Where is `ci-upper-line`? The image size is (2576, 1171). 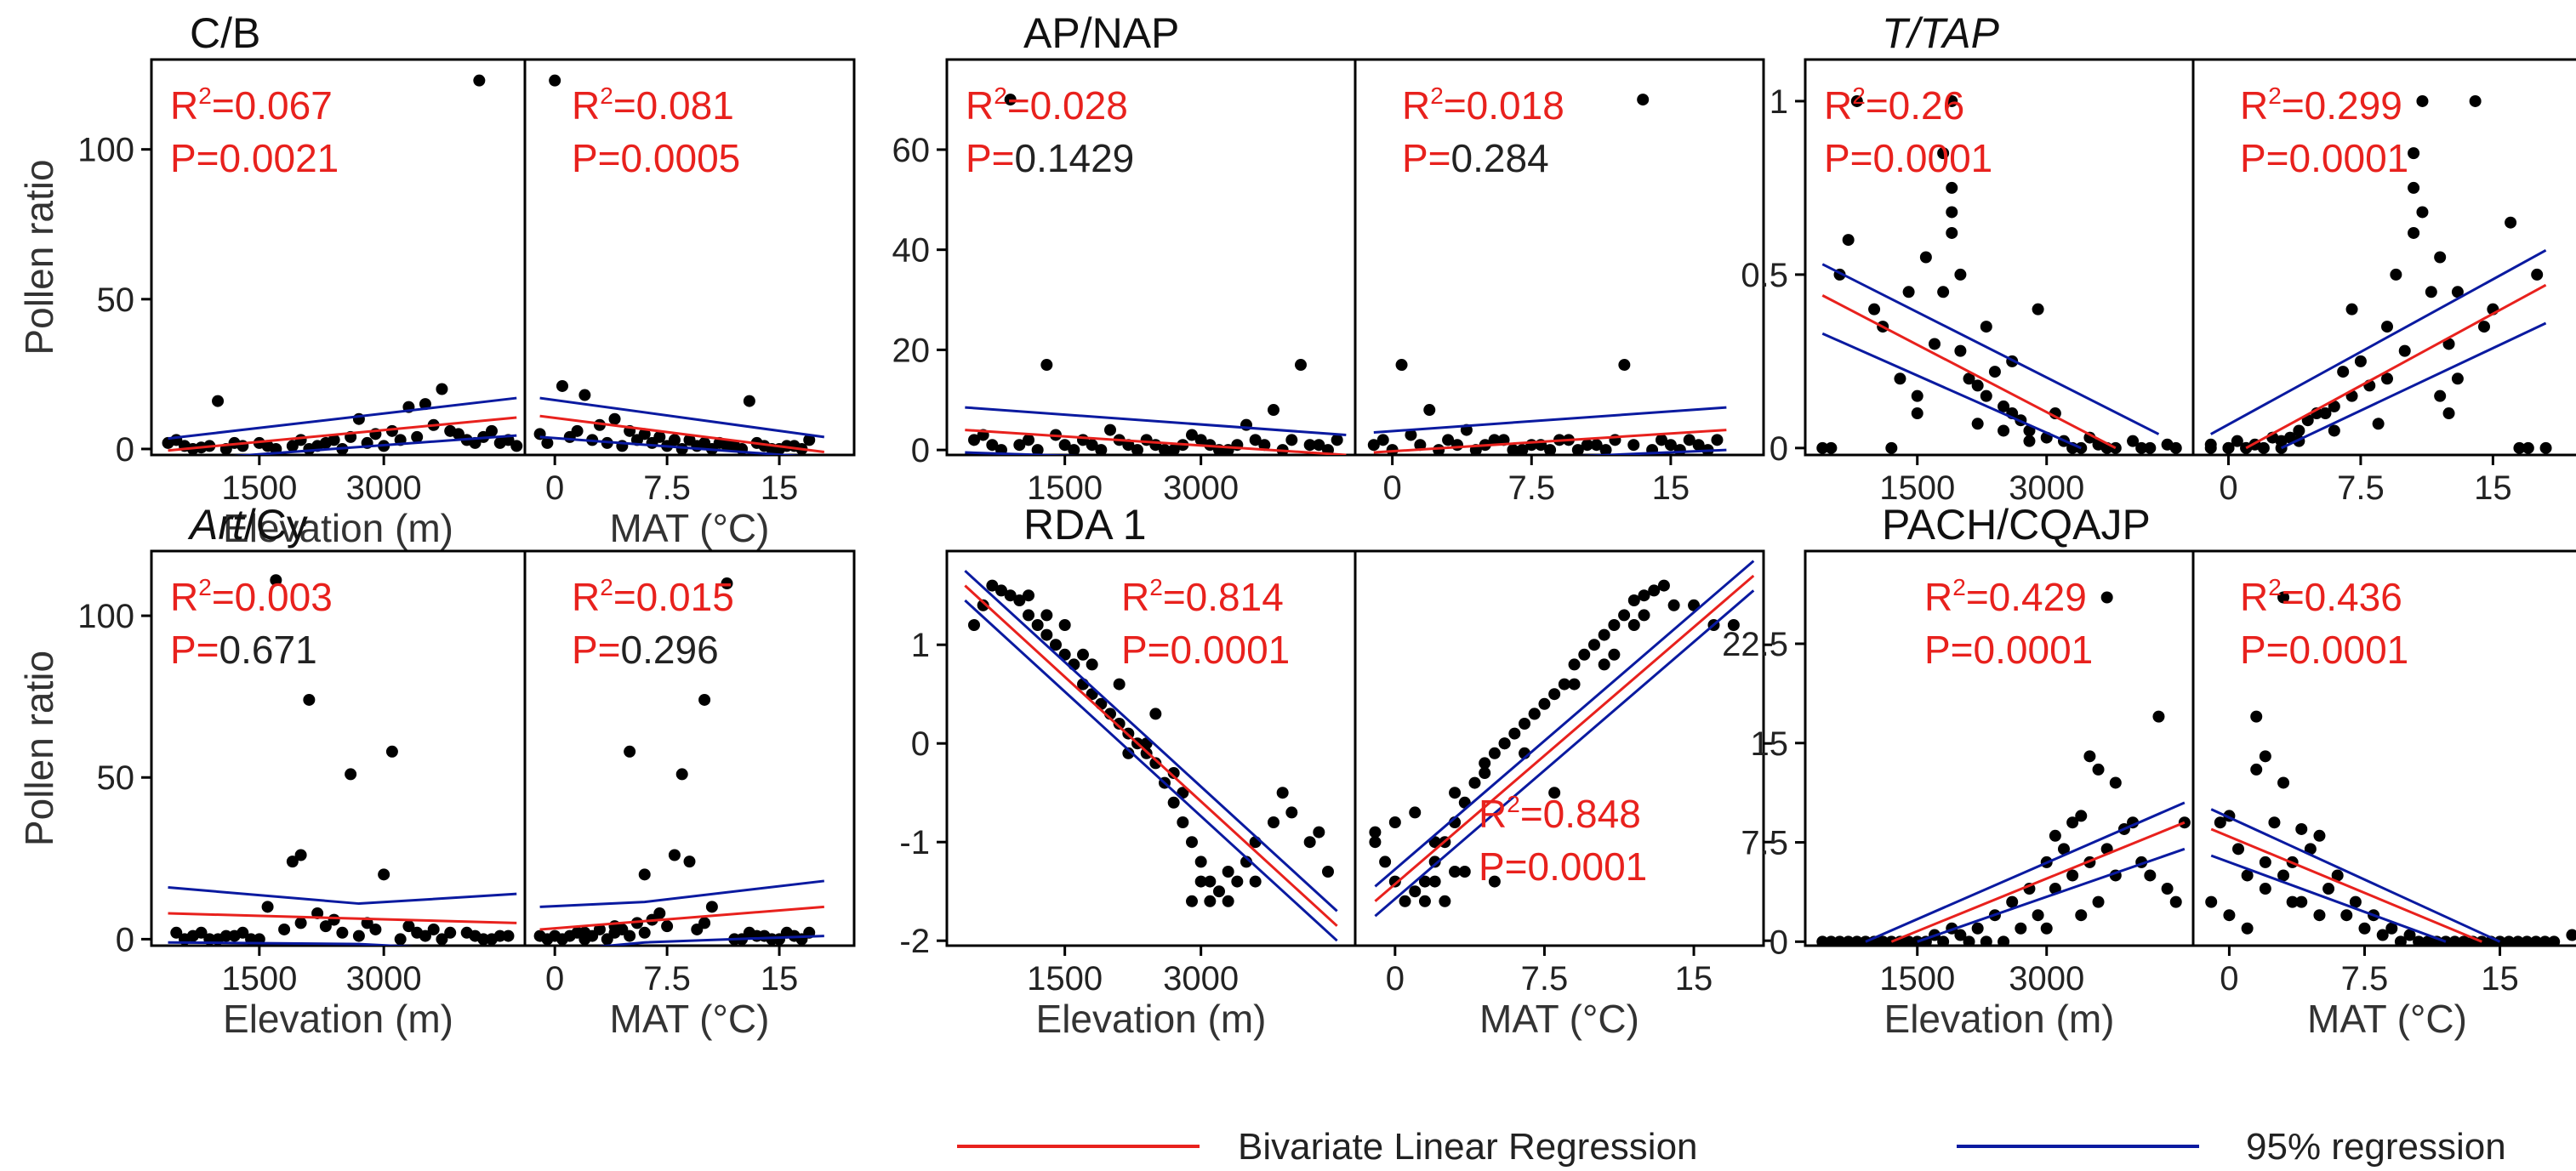
ci-upper-line is located at coordinates (342, 896).